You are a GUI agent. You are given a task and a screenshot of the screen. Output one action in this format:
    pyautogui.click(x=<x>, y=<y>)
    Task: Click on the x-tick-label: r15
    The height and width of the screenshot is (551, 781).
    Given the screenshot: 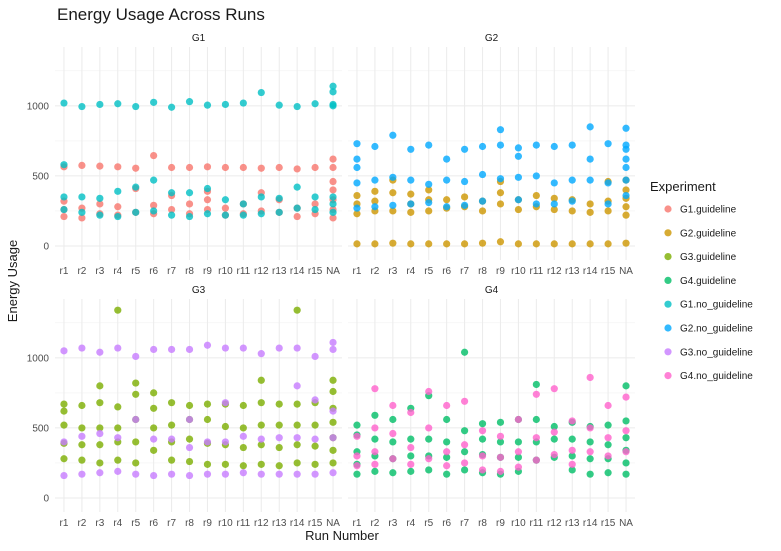 What is the action you would take?
    pyautogui.click(x=608, y=271)
    